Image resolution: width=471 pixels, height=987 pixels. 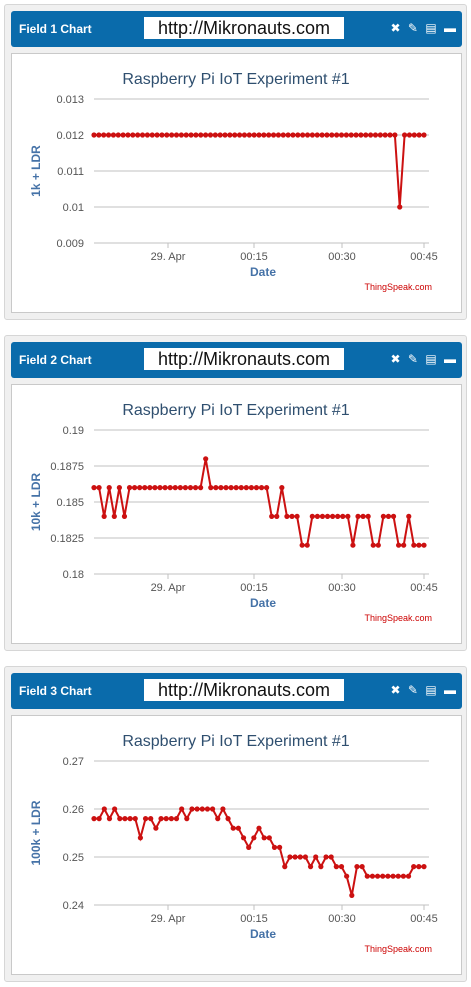 What do you see at coordinates (73, 431) in the screenshot?
I see `y-tick-label: 0.19` at bounding box center [73, 431].